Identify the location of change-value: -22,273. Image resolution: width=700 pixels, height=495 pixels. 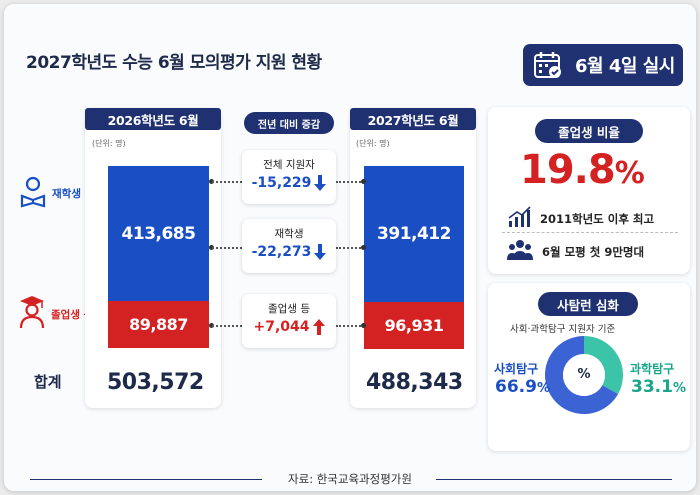
(289, 252).